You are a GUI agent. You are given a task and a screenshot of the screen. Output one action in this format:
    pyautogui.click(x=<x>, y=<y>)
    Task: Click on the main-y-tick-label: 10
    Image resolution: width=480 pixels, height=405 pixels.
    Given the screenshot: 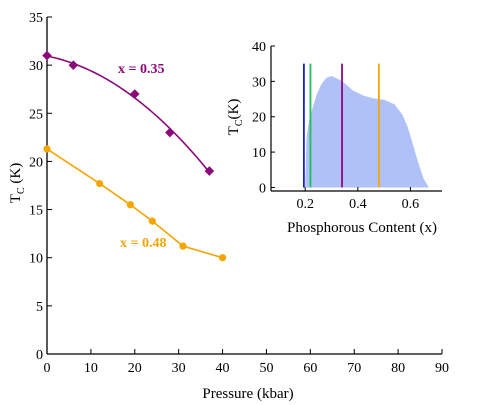 What is the action you would take?
    pyautogui.click(x=36, y=259)
    